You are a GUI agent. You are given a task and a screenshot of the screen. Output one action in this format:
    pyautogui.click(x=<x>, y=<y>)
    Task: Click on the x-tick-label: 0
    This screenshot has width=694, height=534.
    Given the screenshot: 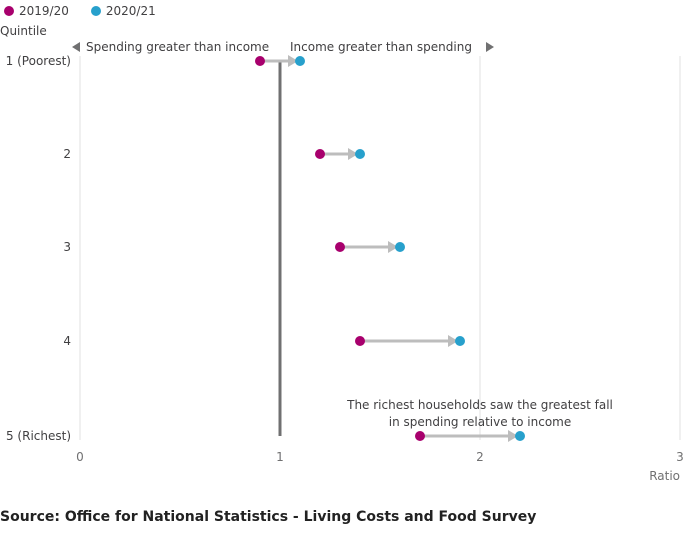 What is the action you would take?
    pyautogui.click(x=80, y=457)
    